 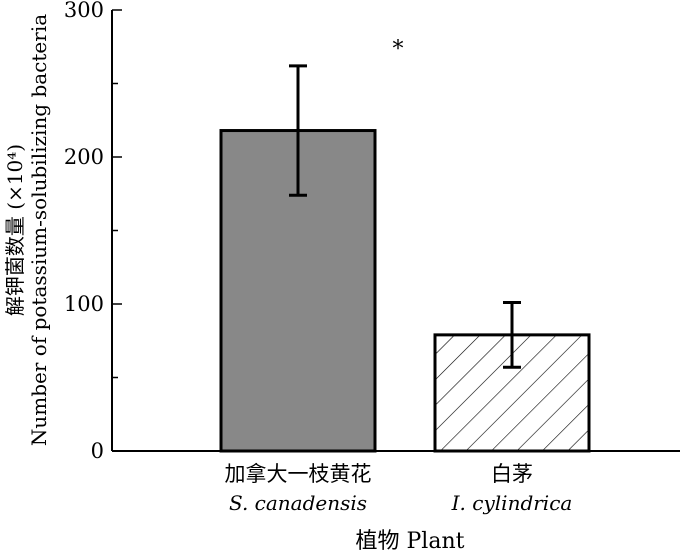 What do you see at coordinates (298, 503) in the screenshot?
I see `x-category-label-latin: S. canadensis` at bounding box center [298, 503].